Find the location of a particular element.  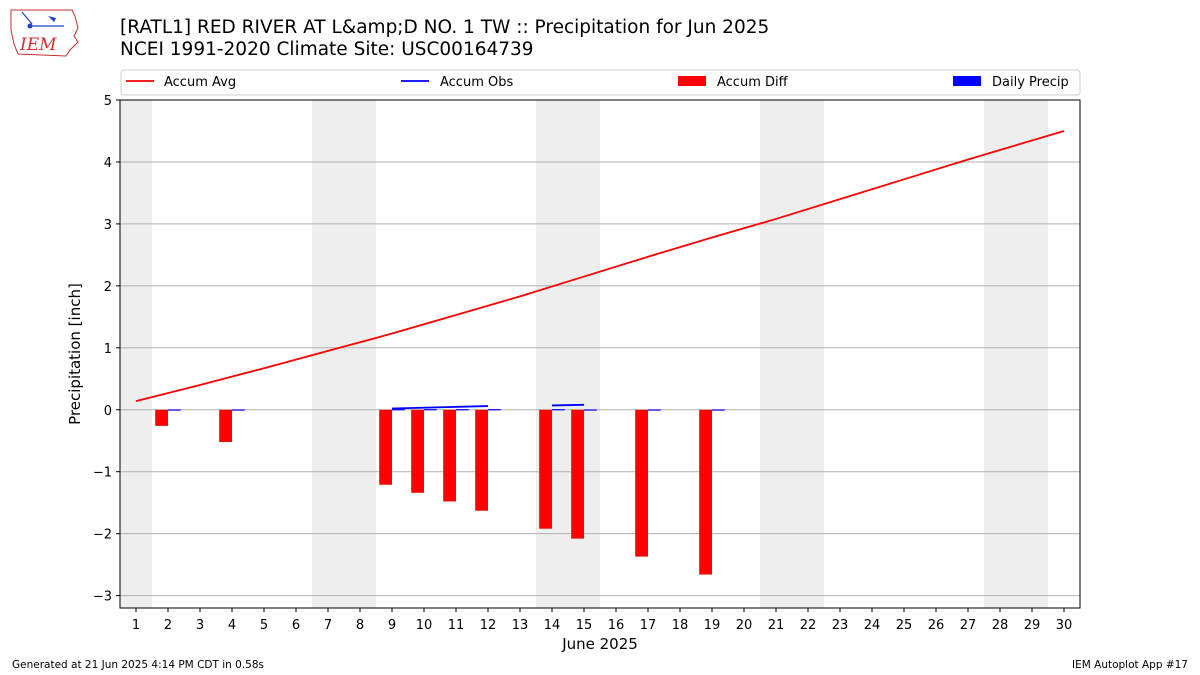

legend-label-accum-obs: Accum Obs is located at coordinates (476, 82).